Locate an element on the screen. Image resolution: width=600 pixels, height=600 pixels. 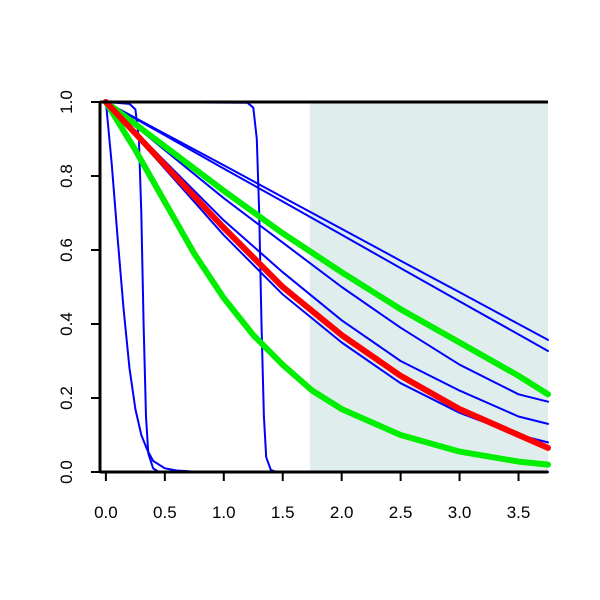
x-tick-layer: 0.0 0.5 1.0 1.5 2.0 2.5 3.0 3.5 is located at coordinates (312, 497).